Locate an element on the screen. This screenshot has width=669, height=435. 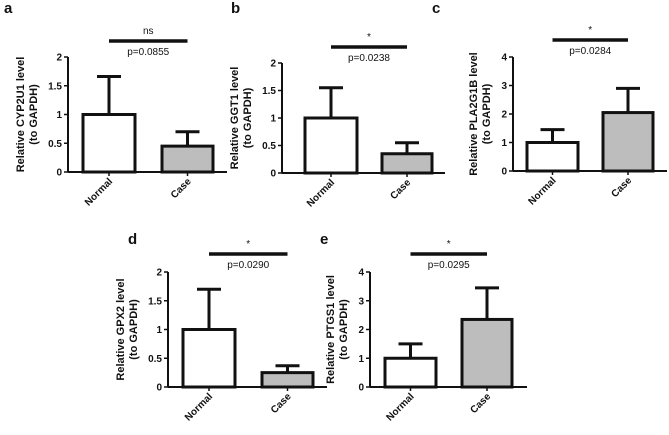
p-value: p=0.0290 is located at coordinates (248, 265).